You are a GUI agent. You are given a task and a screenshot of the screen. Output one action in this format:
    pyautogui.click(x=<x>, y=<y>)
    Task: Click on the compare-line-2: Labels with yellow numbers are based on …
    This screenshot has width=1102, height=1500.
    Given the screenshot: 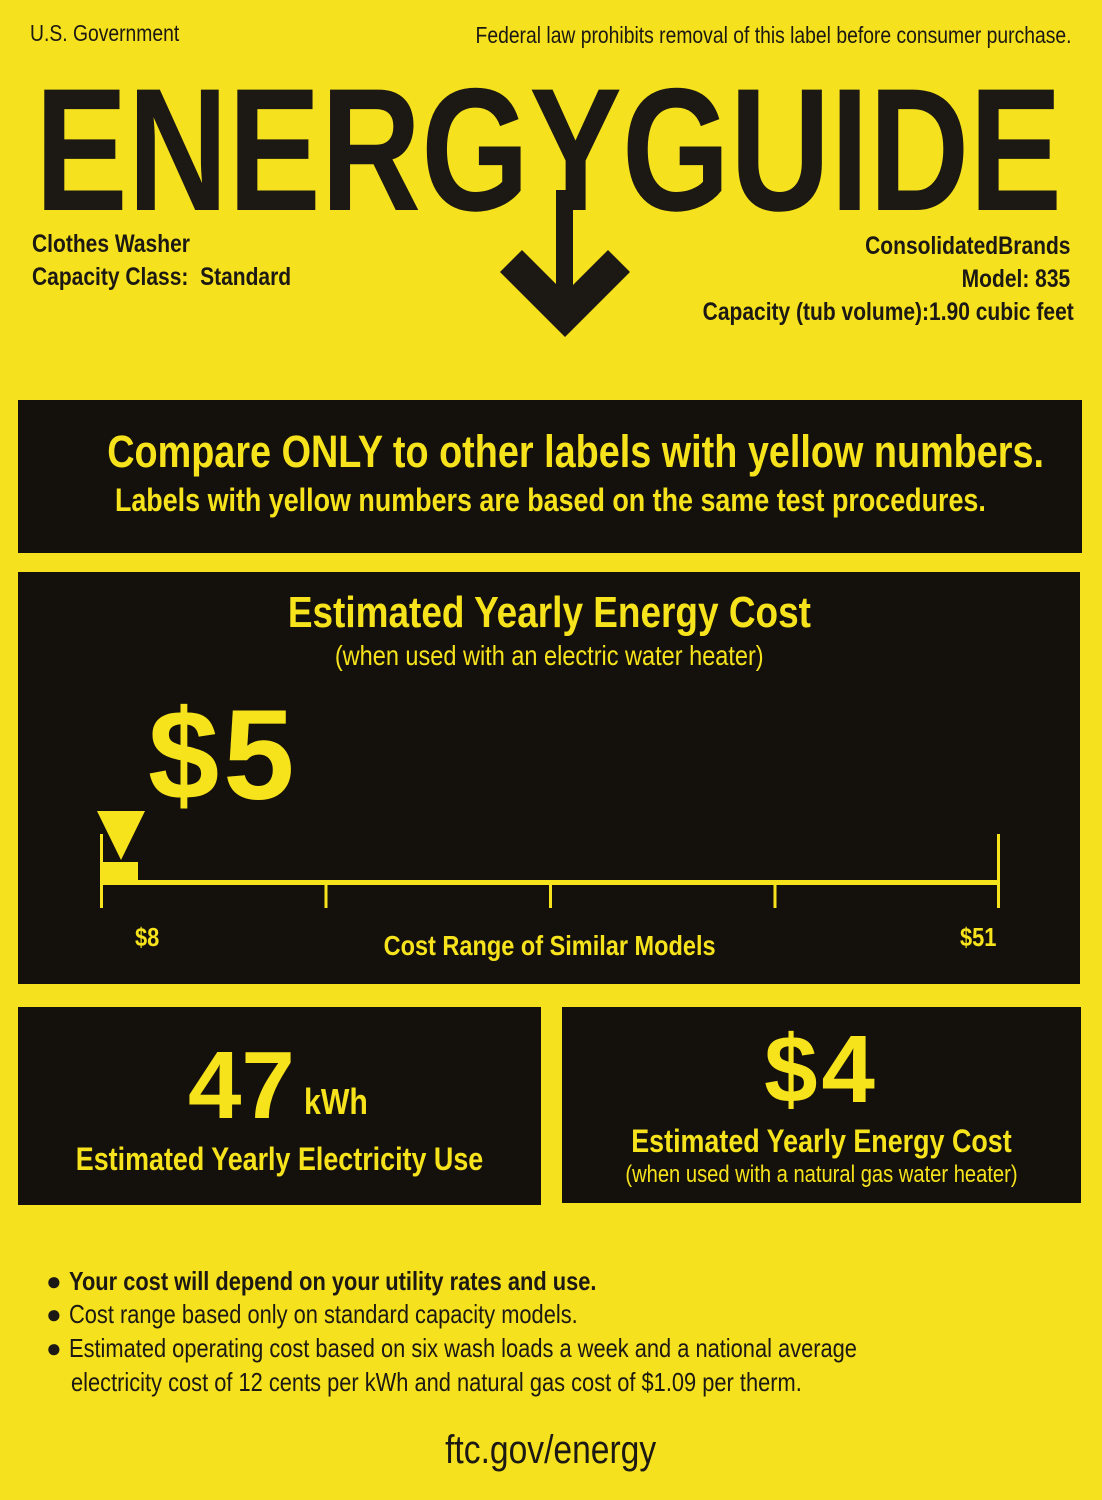 What is the action you would take?
    pyautogui.click(x=550, y=500)
    